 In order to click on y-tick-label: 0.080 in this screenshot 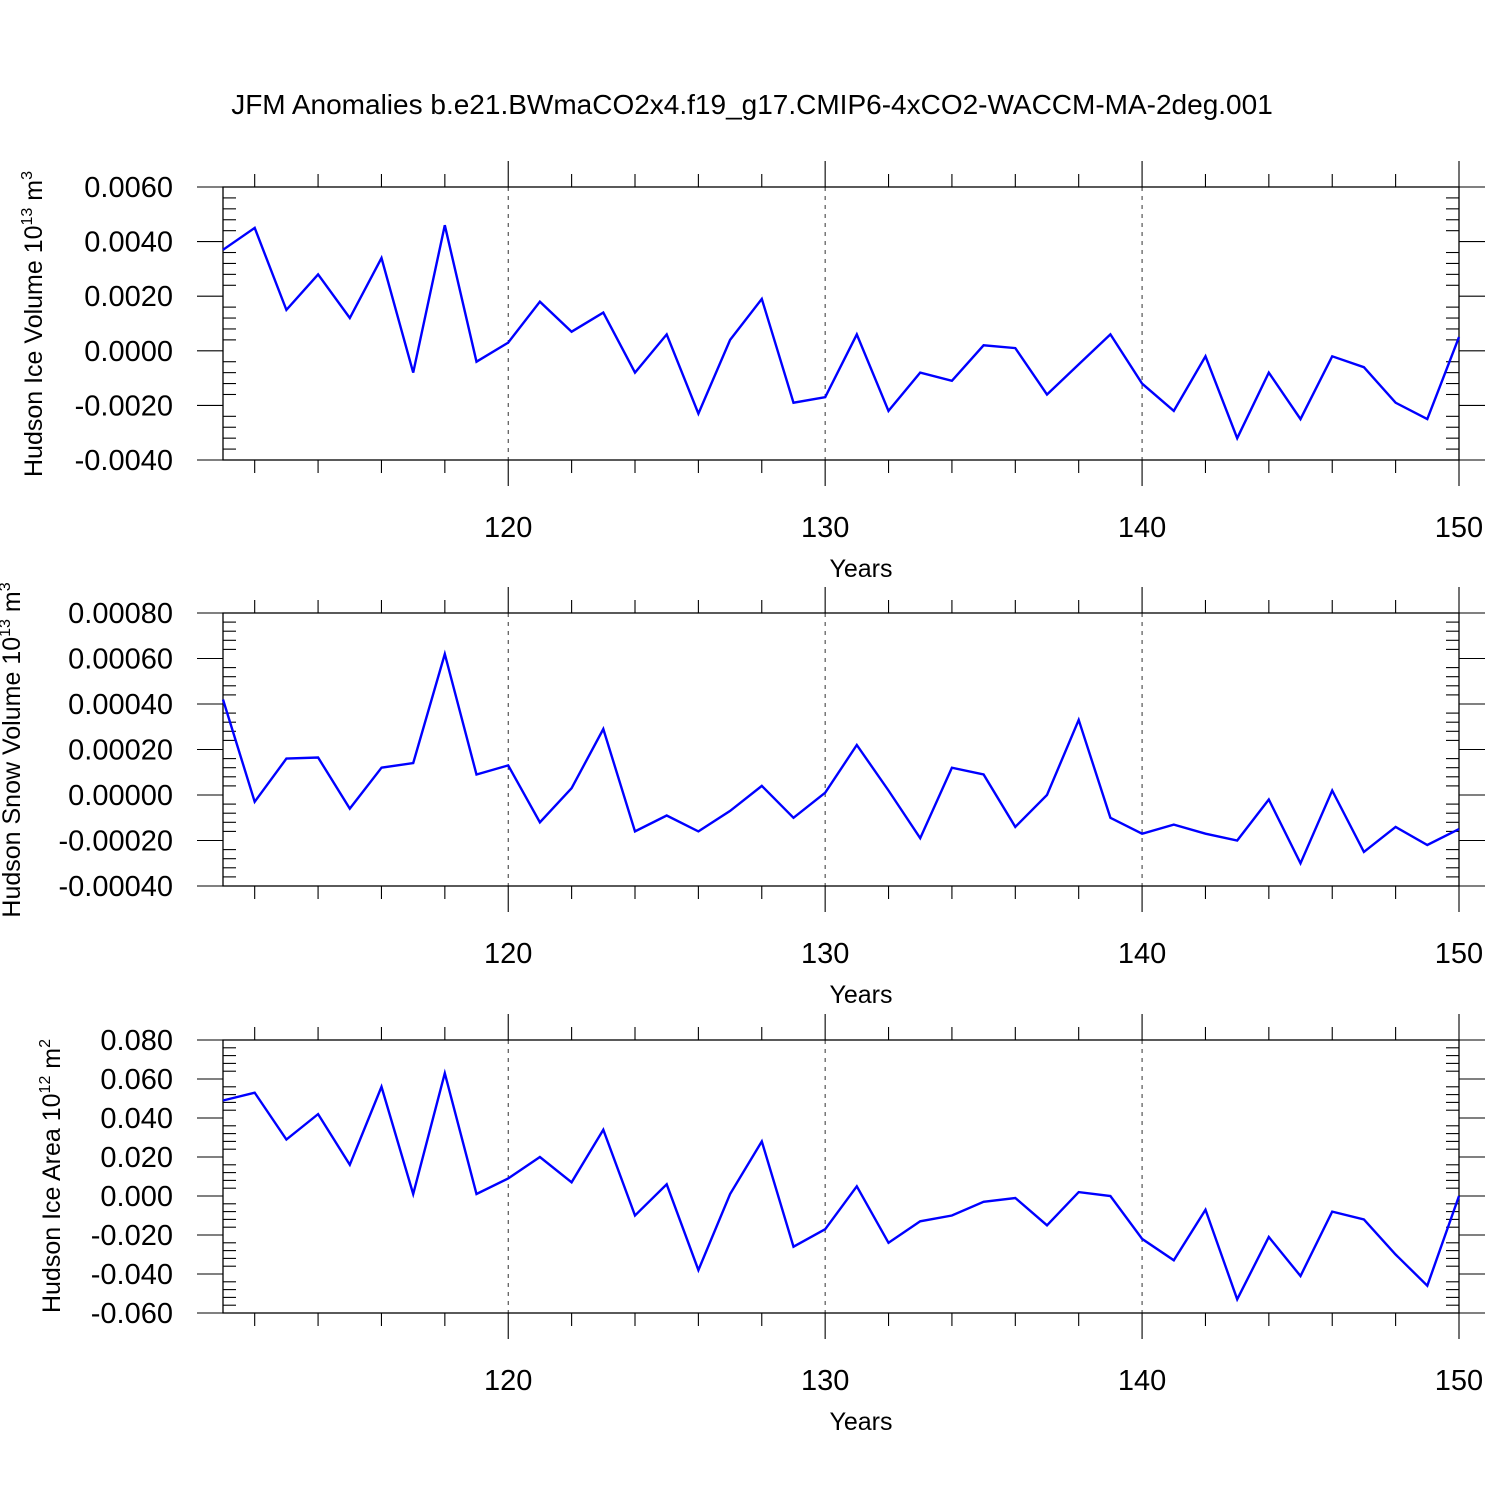, I will do `click(136, 1041)`.